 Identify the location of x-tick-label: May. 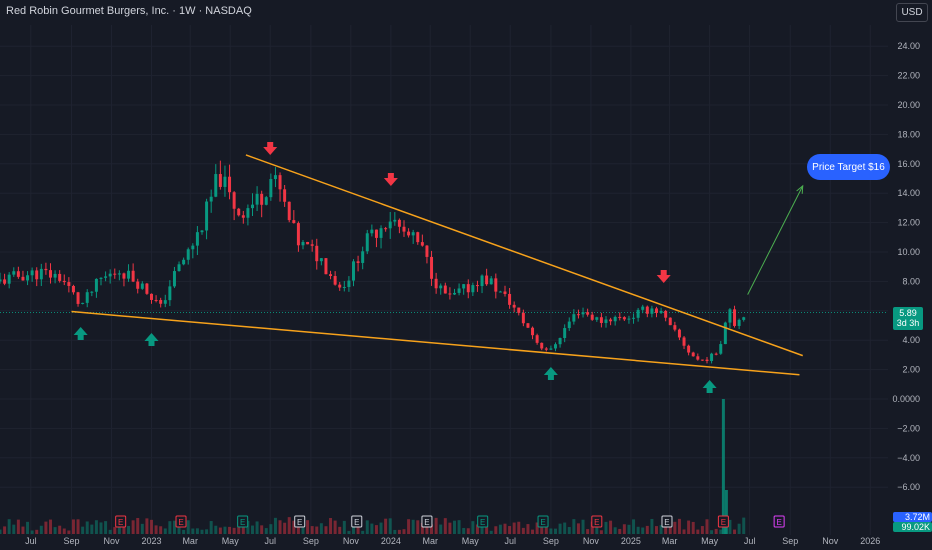
(710, 541).